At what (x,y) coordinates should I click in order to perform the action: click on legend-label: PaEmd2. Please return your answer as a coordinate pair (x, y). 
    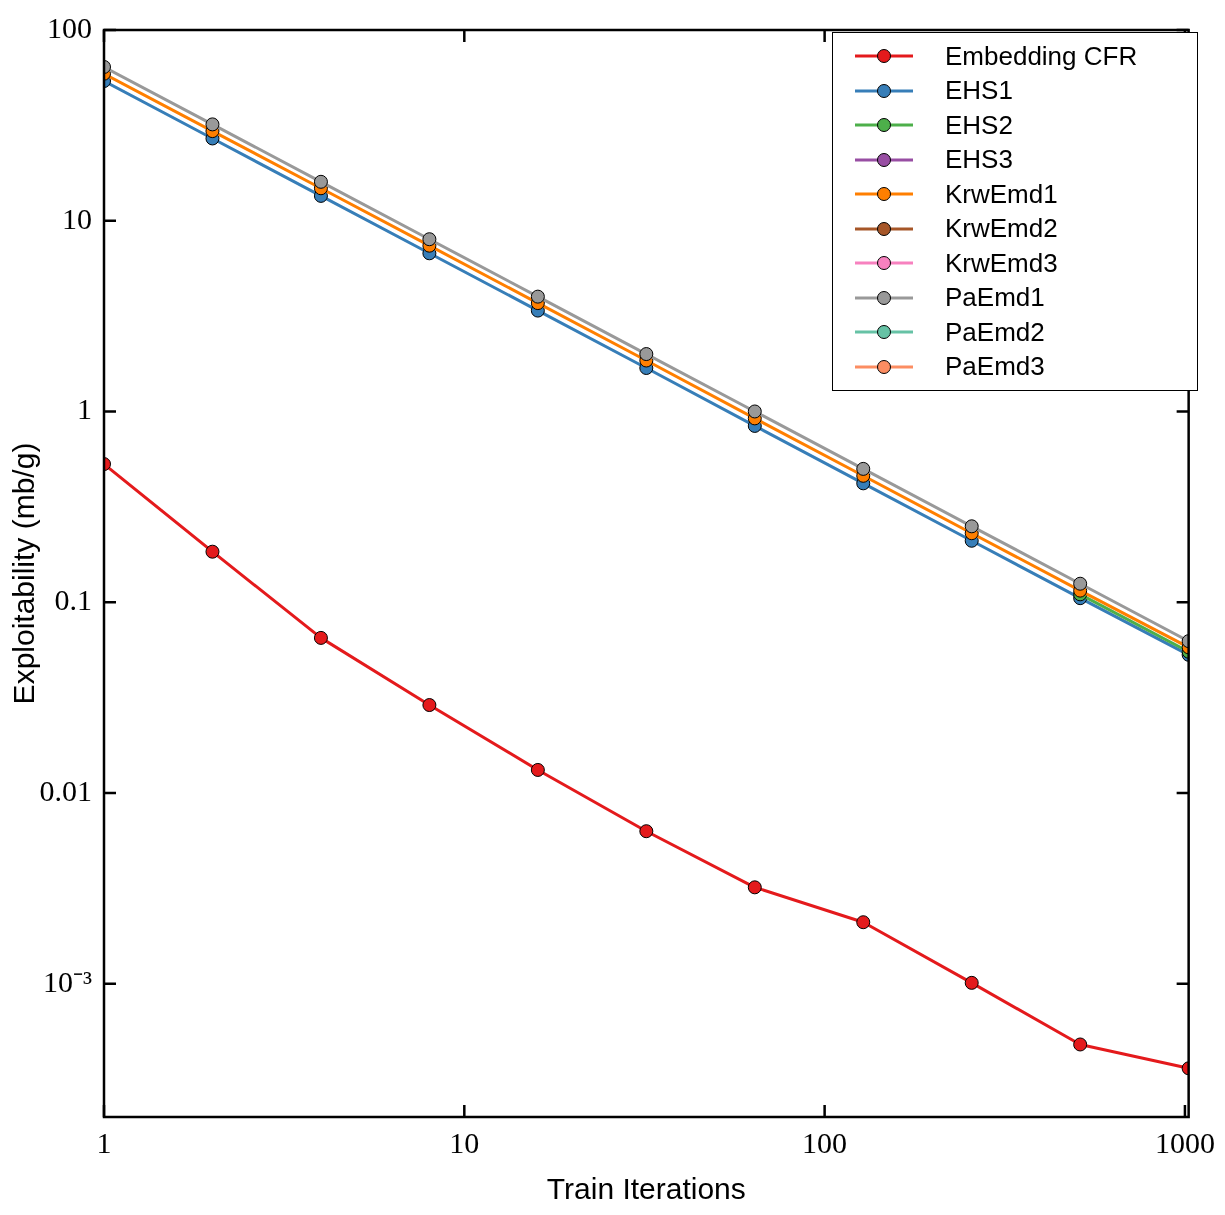
    Looking at the image, I should click on (995, 332).